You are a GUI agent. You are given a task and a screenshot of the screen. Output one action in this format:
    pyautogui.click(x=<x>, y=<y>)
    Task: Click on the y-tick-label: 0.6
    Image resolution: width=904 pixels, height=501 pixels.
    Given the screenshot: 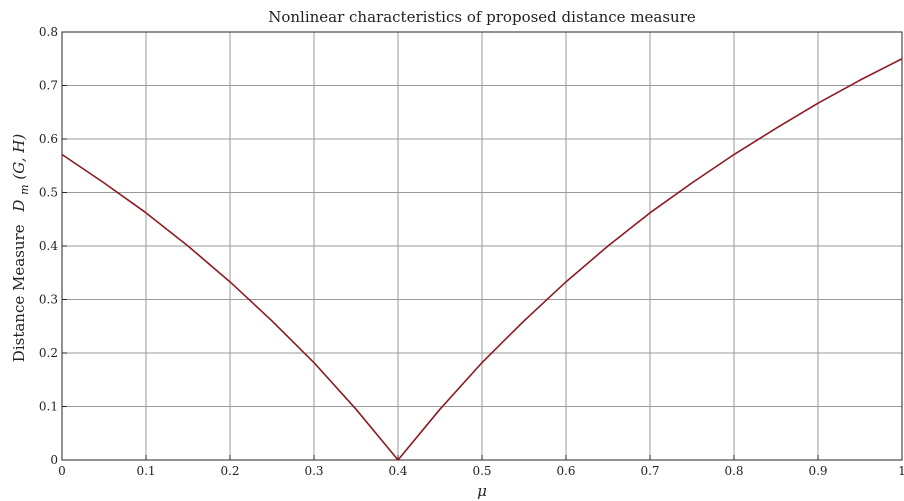 What is the action you would take?
    pyautogui.click(x=48, y=139)
    